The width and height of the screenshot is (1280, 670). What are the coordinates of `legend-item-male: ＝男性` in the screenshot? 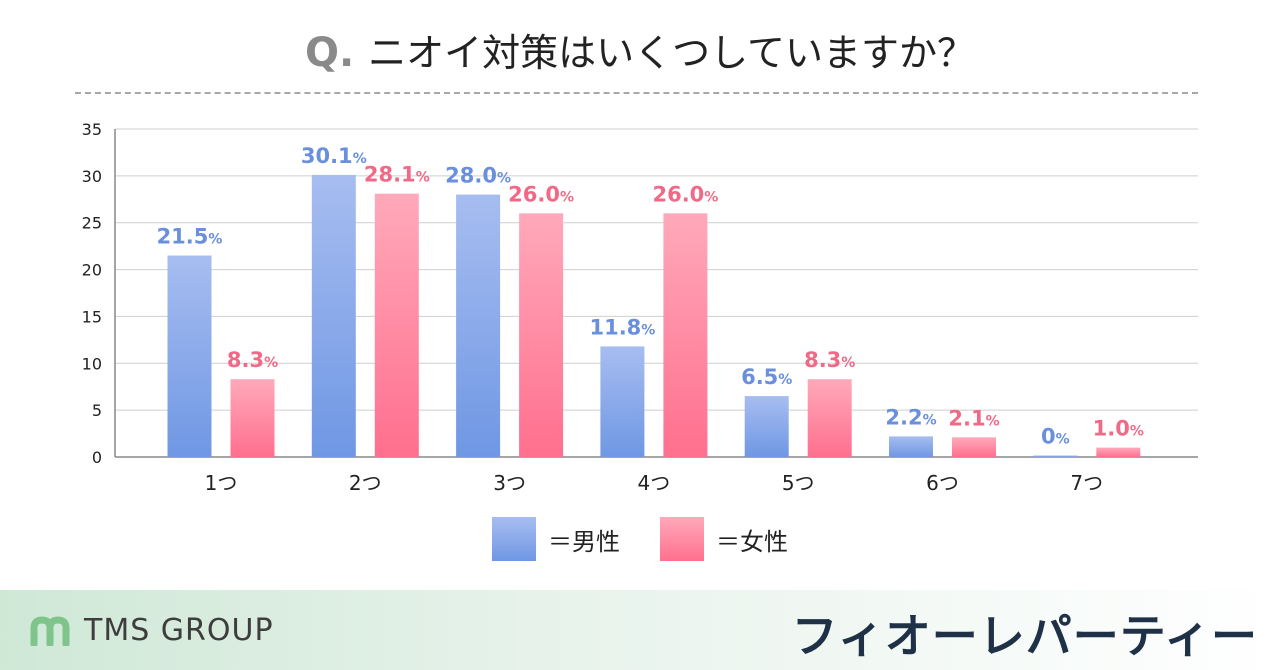 It's located at (556, 539).